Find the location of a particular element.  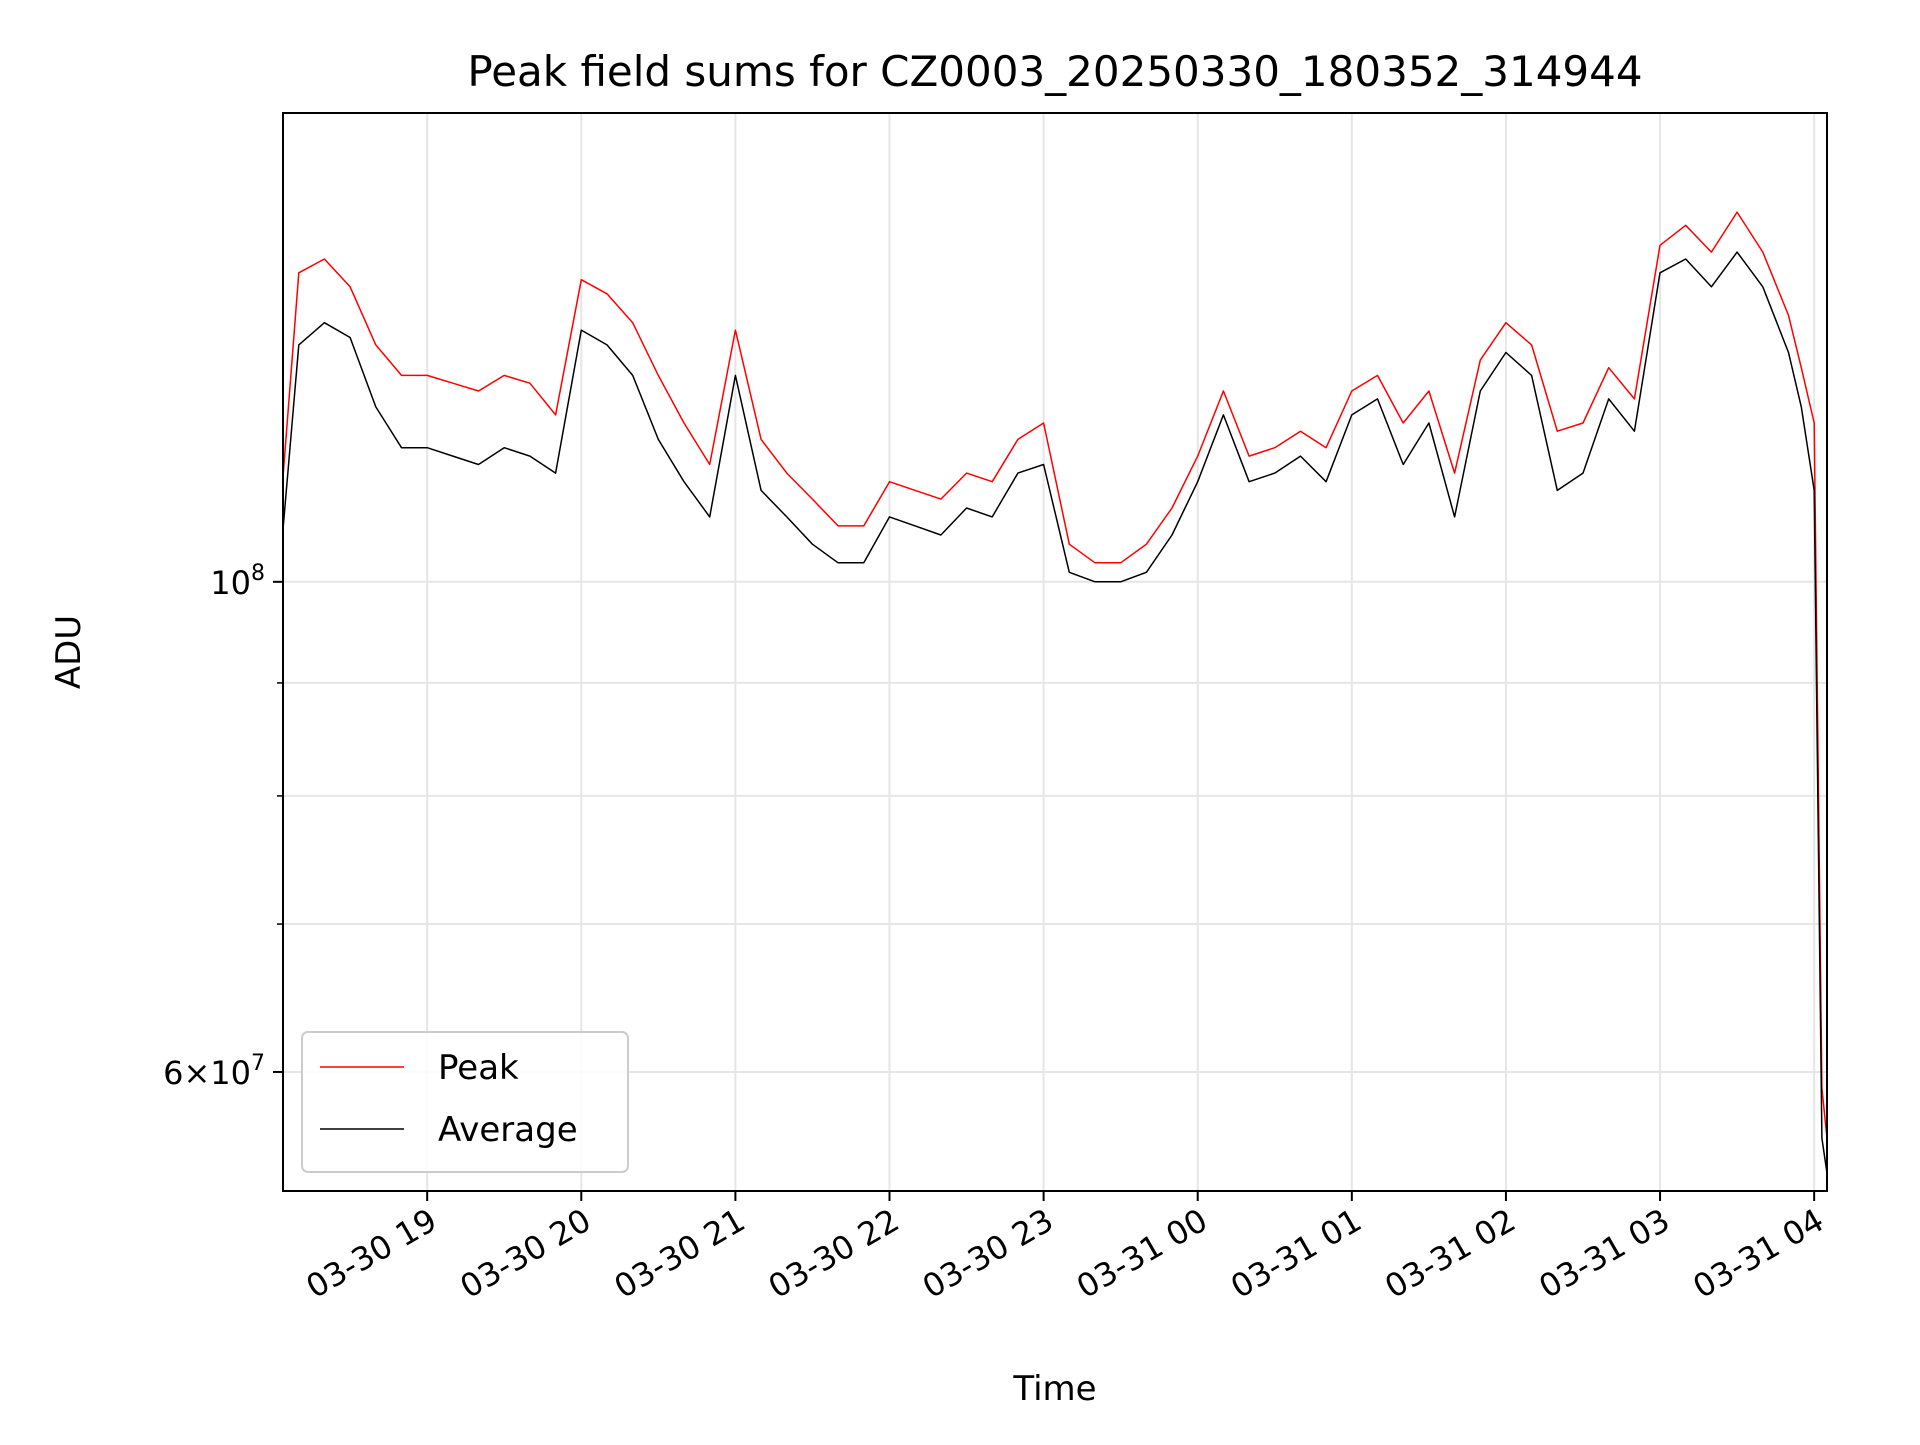

legend-label-peak: Peak is located at coordinates (478, 1068).